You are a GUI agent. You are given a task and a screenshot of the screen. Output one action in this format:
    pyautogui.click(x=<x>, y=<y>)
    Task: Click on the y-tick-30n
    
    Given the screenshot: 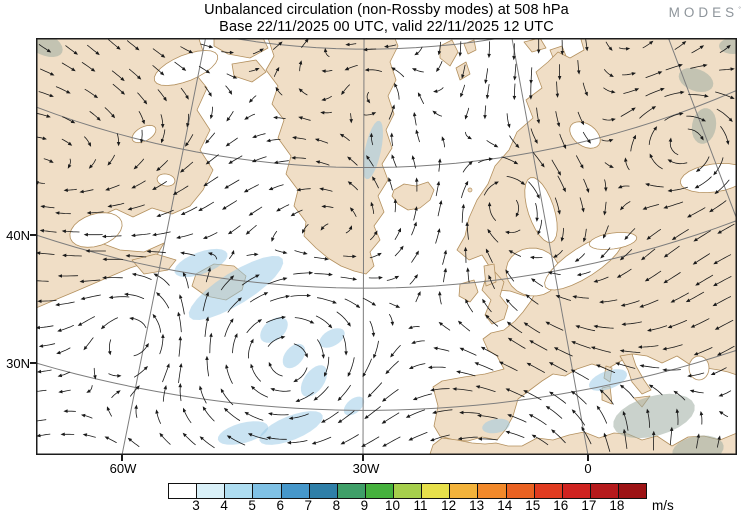 What is the action you would take?
    pyautogui.click(x=33, y=363)
    